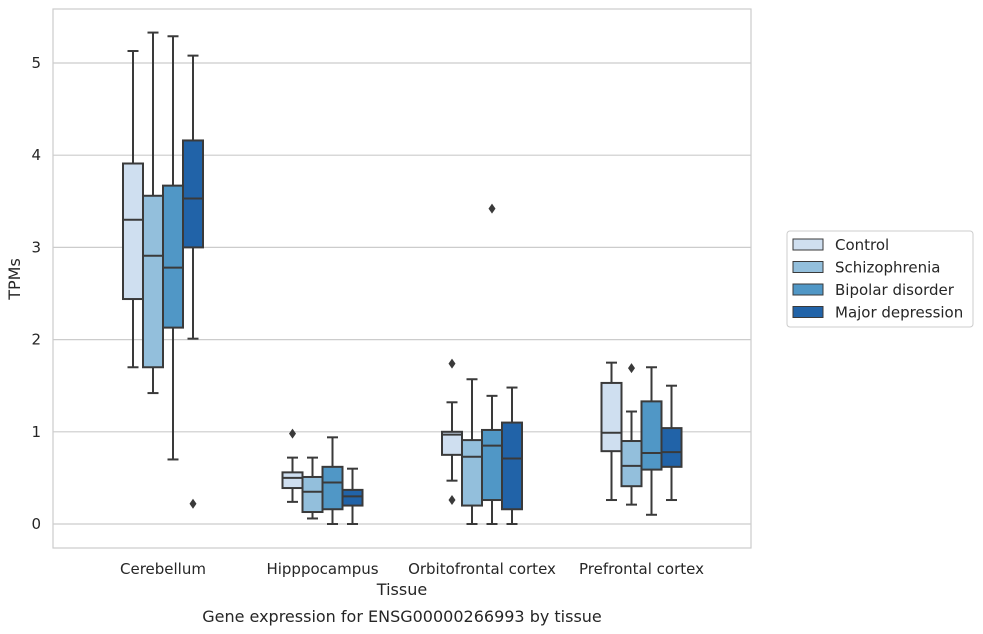  I want to click on legend-label: Control, so click(862, 245).